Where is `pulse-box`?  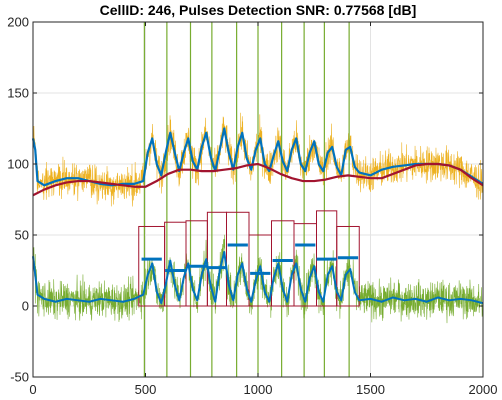 pulse-box is located at coordinates (348, 266).